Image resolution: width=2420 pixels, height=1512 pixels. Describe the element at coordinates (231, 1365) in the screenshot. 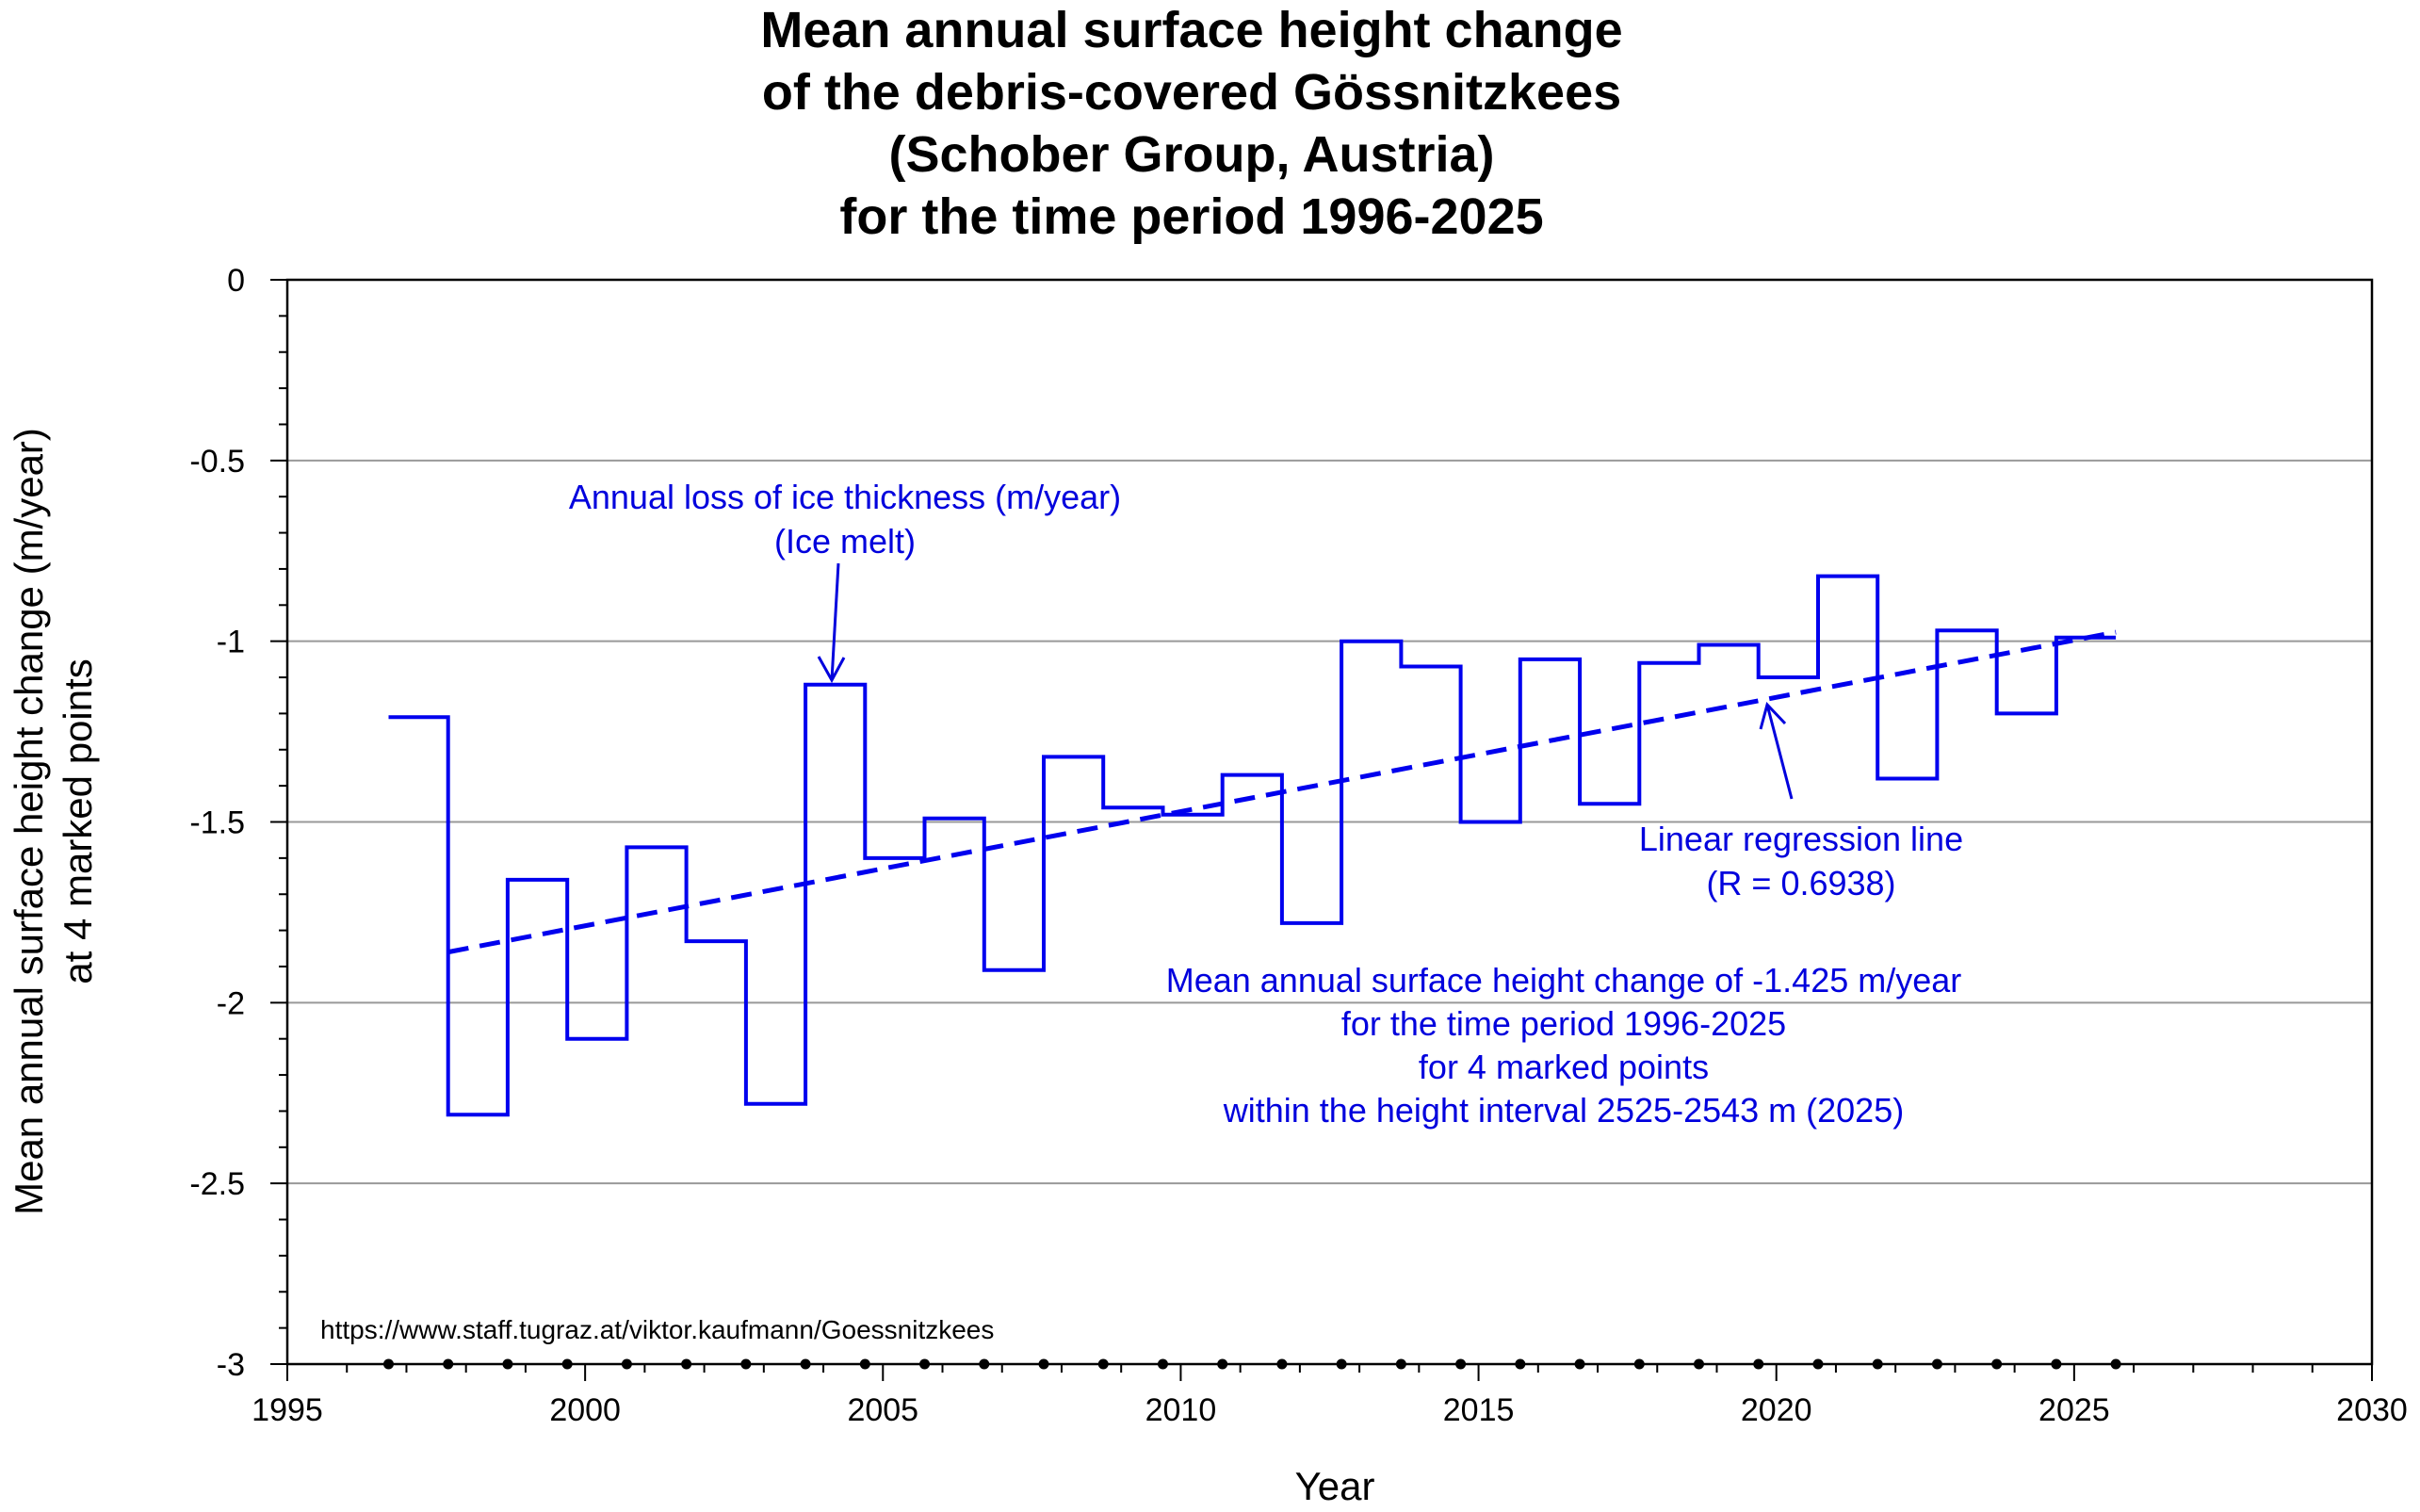

I see `y-tick-label: -3` at that location.